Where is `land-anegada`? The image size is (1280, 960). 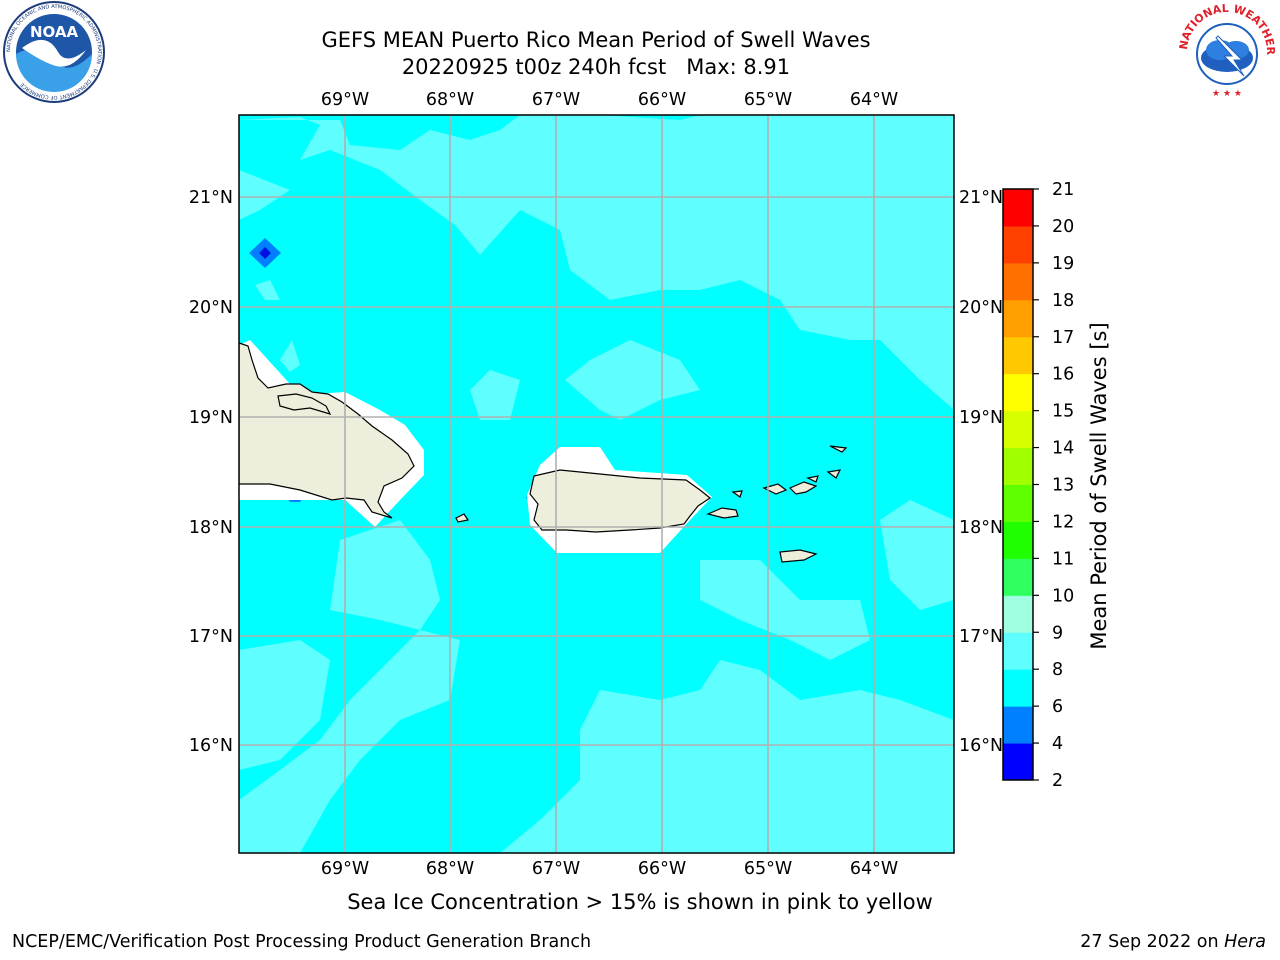 land-anegada is located at coordinates (838, 449).